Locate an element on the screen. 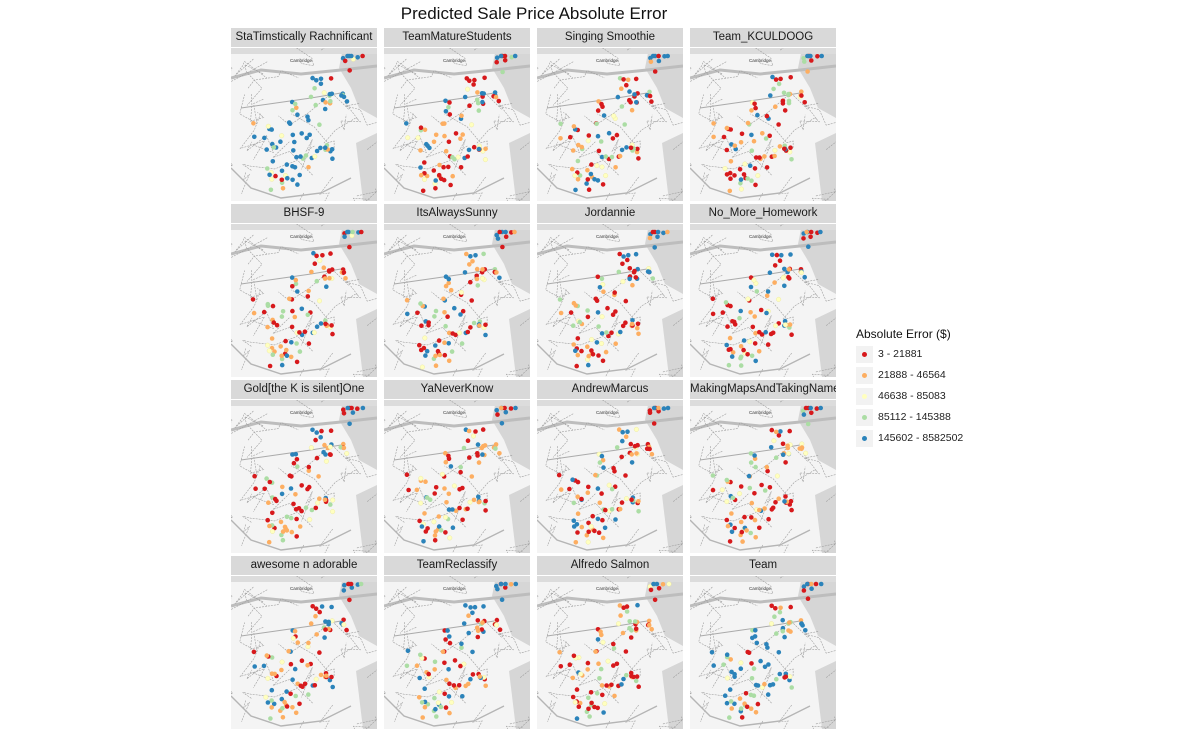 The width and height of the screenshot is (1200, 731). facet-title: No_More_Homework is located at coordinates (763, 213).